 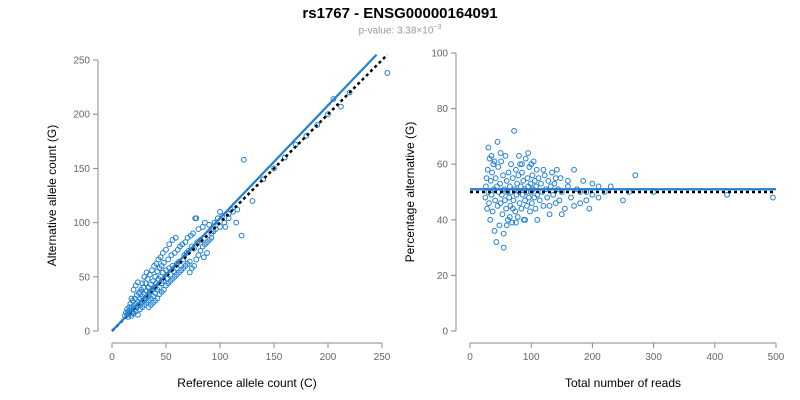 I want to click on x-tick-label: 150, so click(x=274, y=357).